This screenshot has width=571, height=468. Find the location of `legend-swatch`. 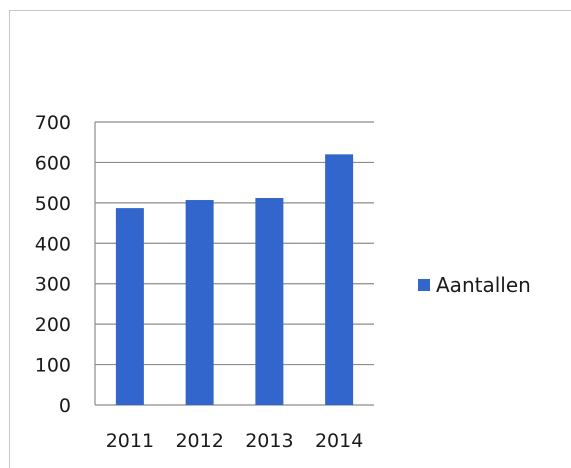

legend-swatch is located at coordinates (424, 285).